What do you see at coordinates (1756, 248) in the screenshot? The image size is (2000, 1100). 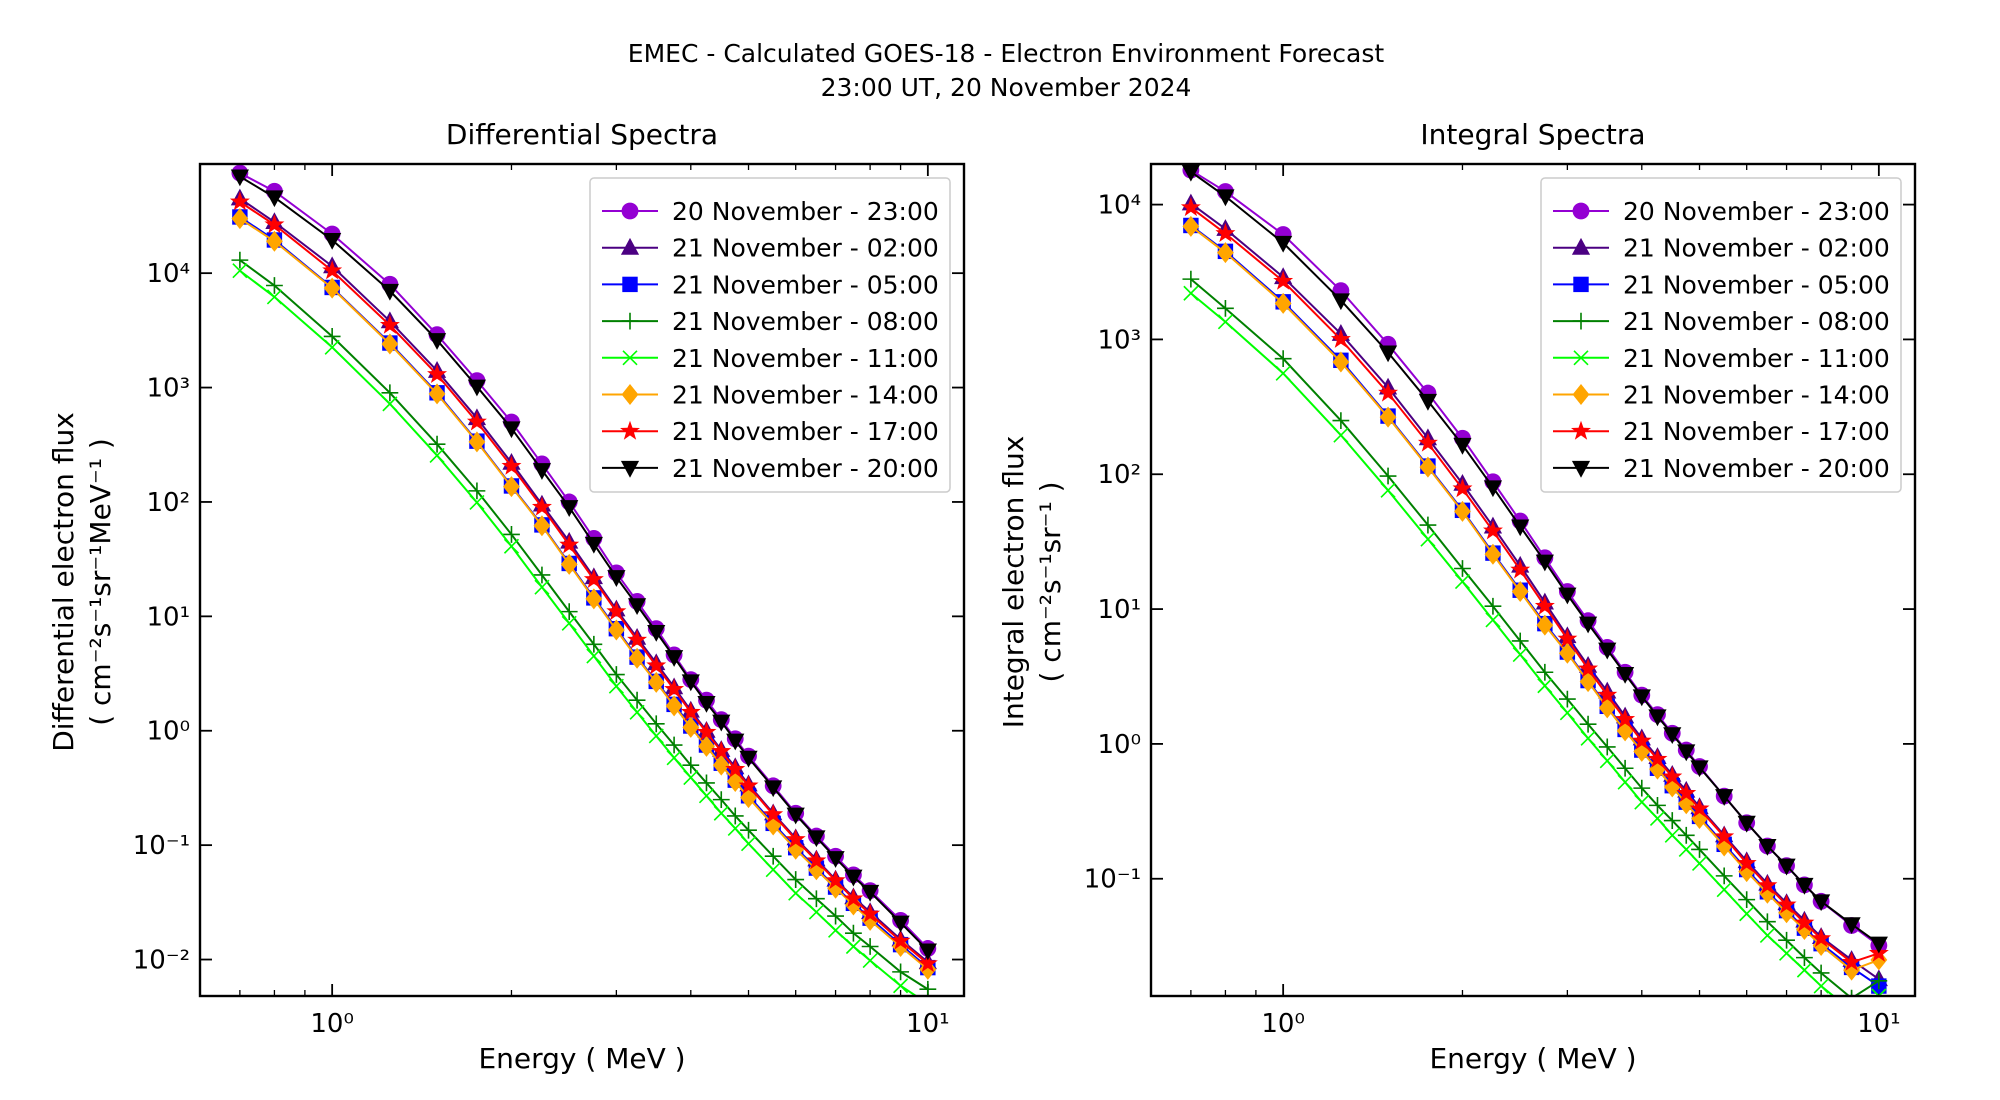 I see `integral-legend-label: 21 November - 02:00` at bounding box center [1756, 248].